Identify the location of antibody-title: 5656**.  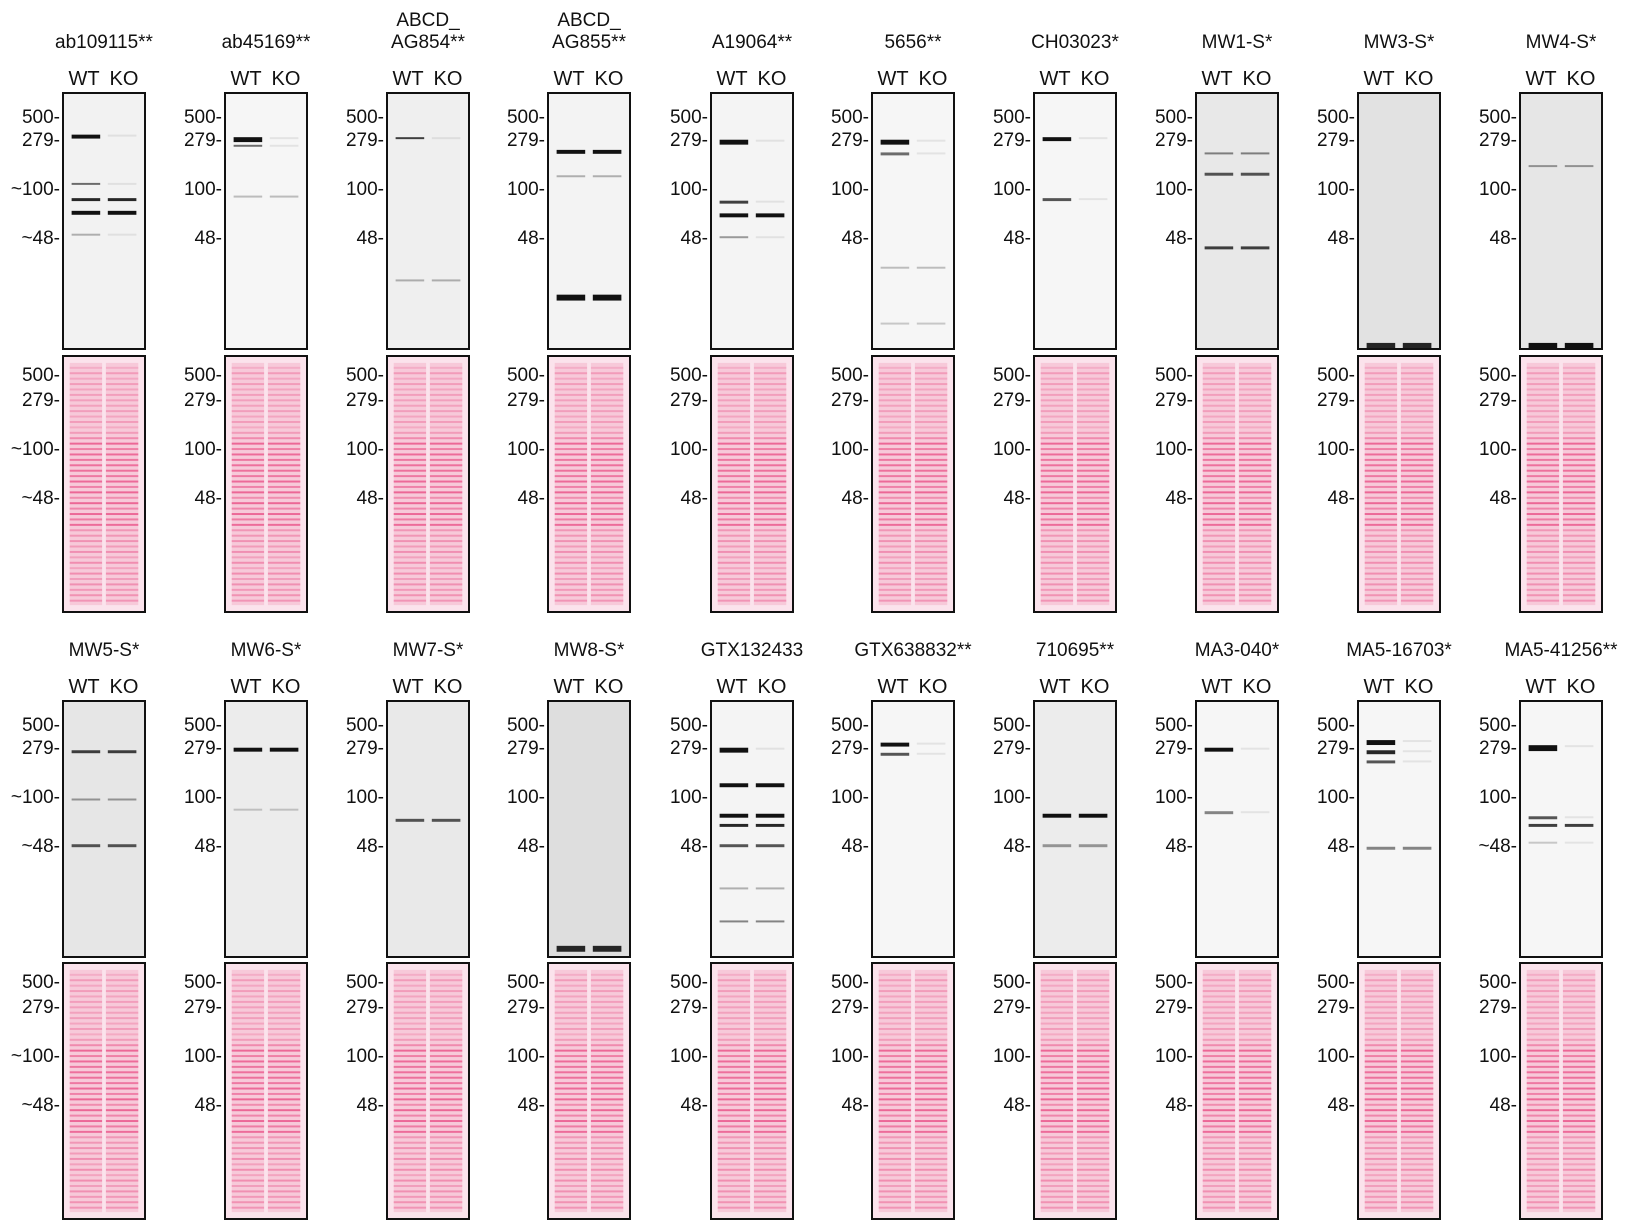
(912, 43).